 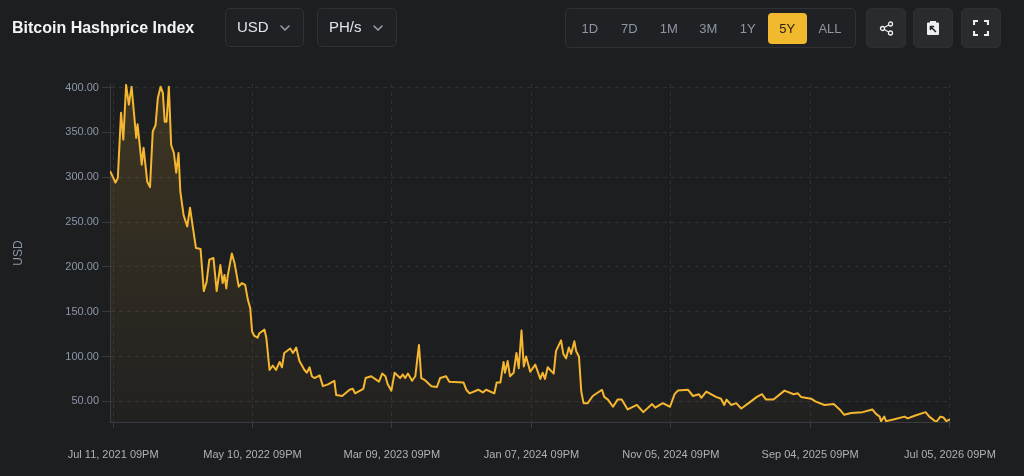 What do you see at coordinates (252, 453) in the screenshot?
I see `x-tick-label: May 10, 2022 09PM` at bounding box center [252, 453].